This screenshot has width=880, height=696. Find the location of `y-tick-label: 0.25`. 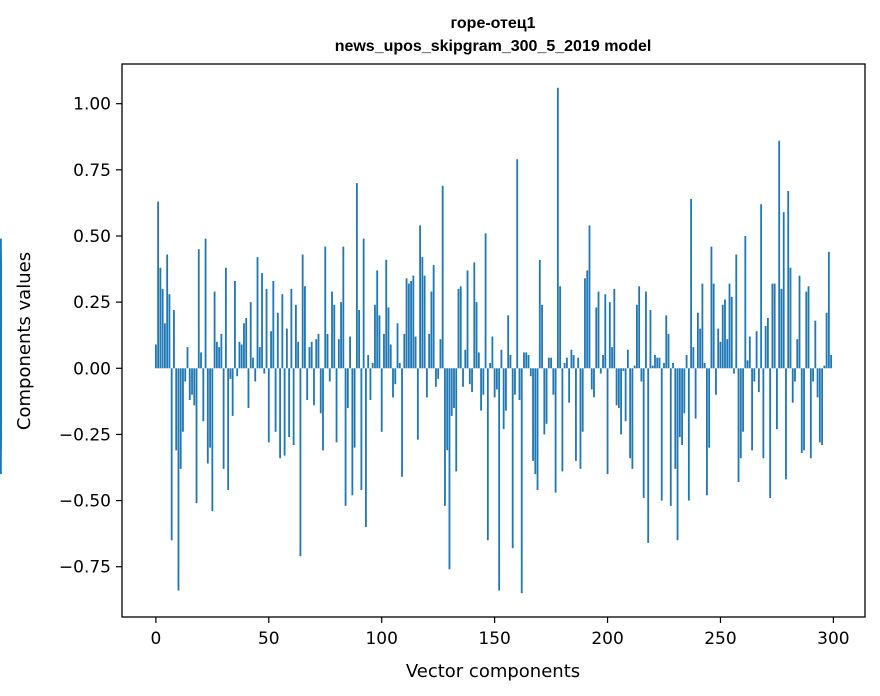

y-tick-label: 0.25 is located at coordinates (92, 303).